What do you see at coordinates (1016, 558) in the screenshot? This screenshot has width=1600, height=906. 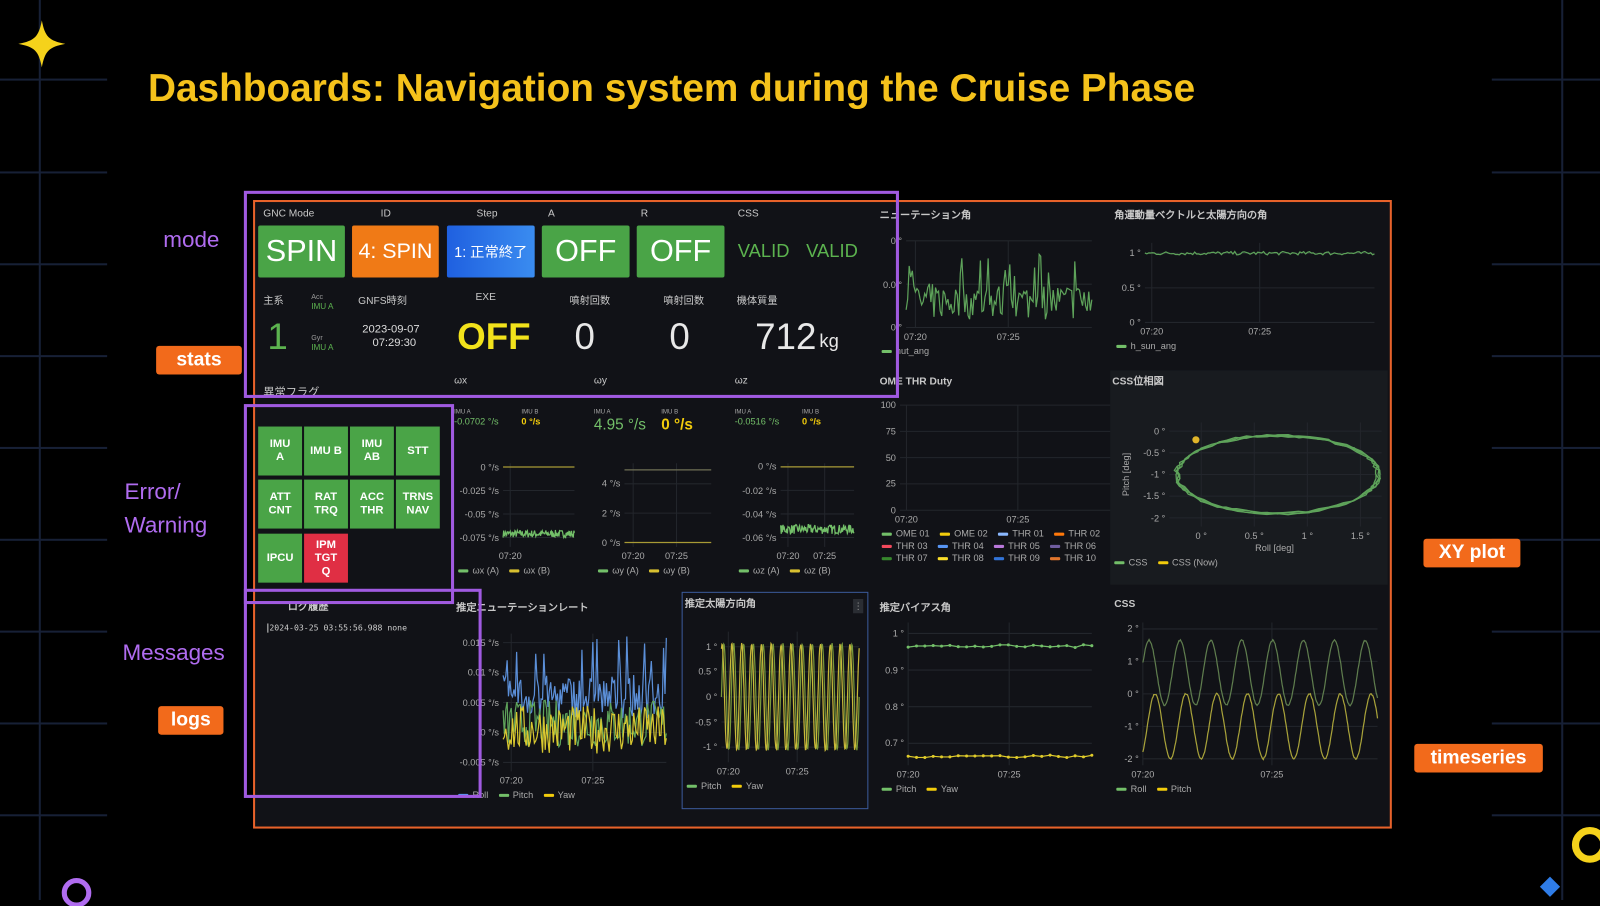 I see `legend-item: THR 09` at bounding box center [1016, 558].